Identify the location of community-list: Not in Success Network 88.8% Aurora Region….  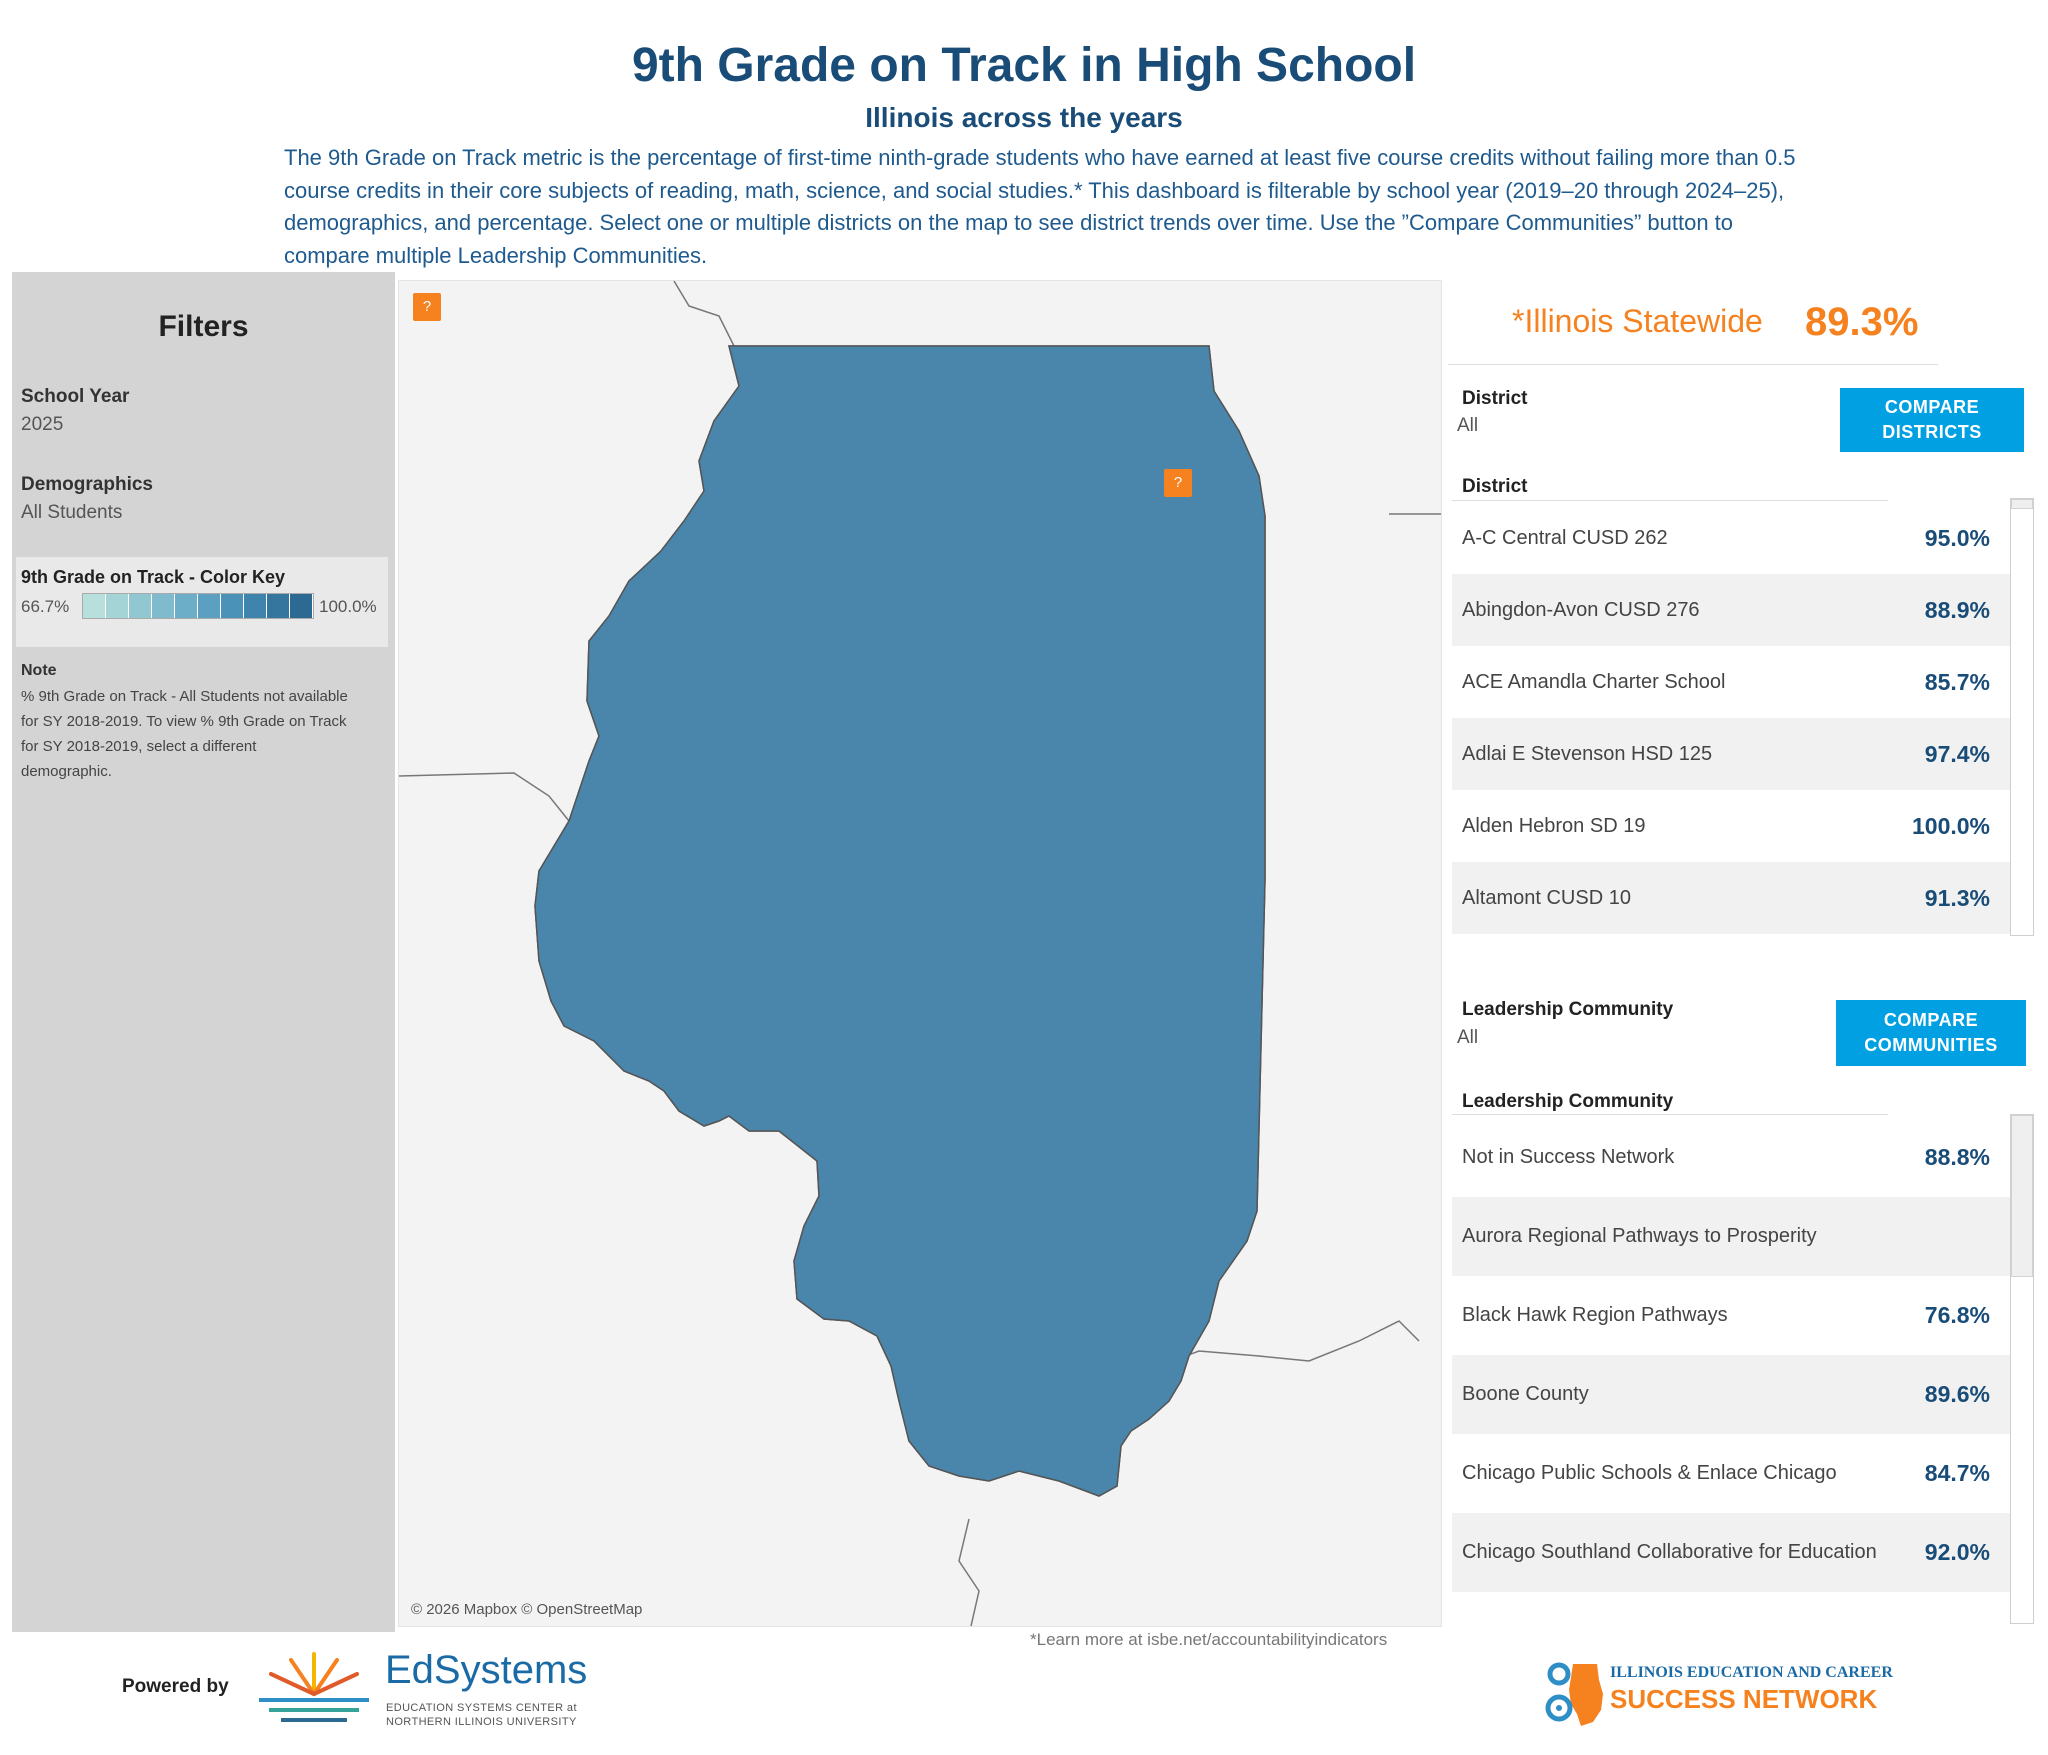
(1732, 1370).